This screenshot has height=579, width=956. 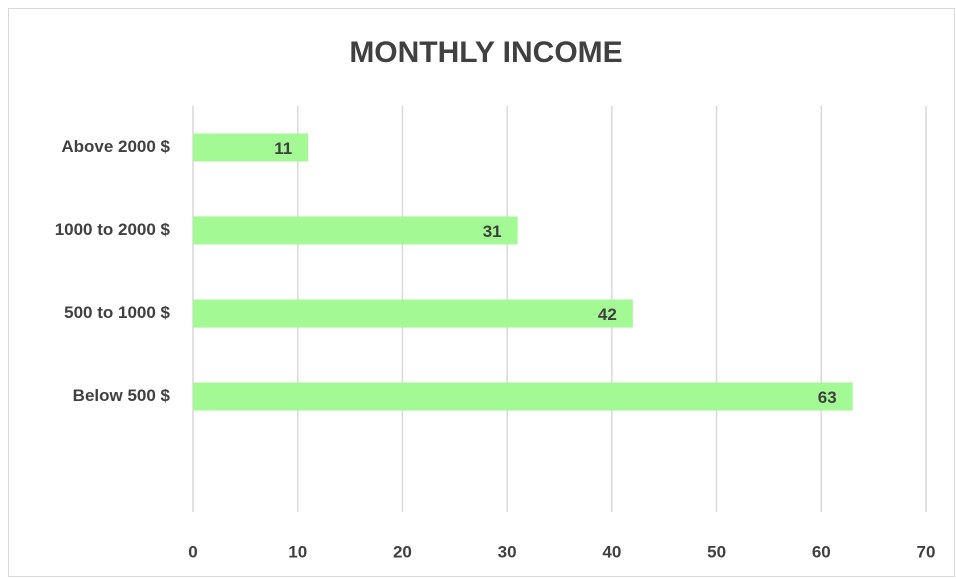 What do you see at coordinates (485, 52) in the screenshot?
I see `chart-title: MONTHLY INCOME` at bounding box center [485, 52].